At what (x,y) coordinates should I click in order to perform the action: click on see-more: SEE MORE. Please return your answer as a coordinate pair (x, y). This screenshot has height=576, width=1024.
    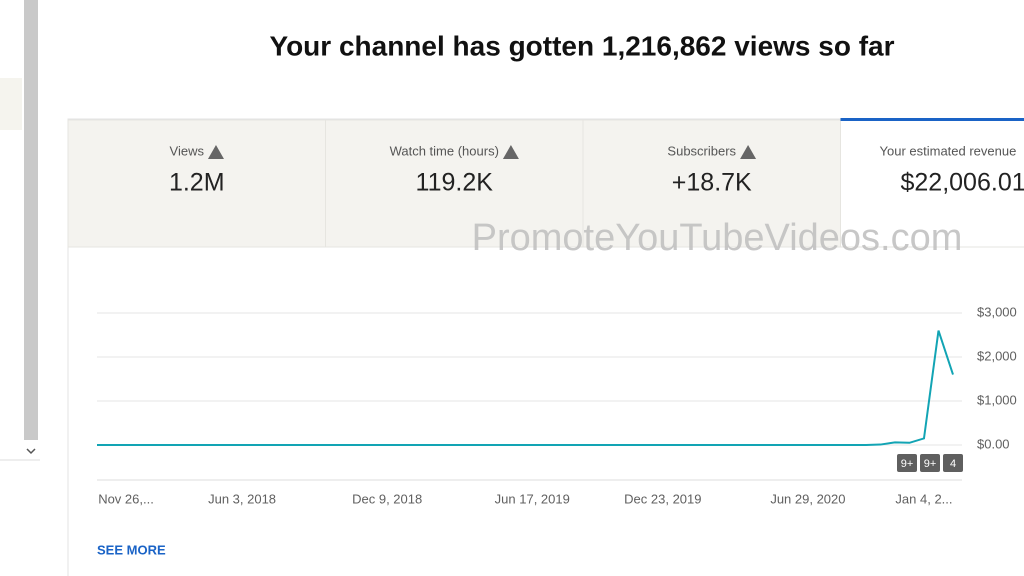
    Looking at the image, I should click on (131, 549).